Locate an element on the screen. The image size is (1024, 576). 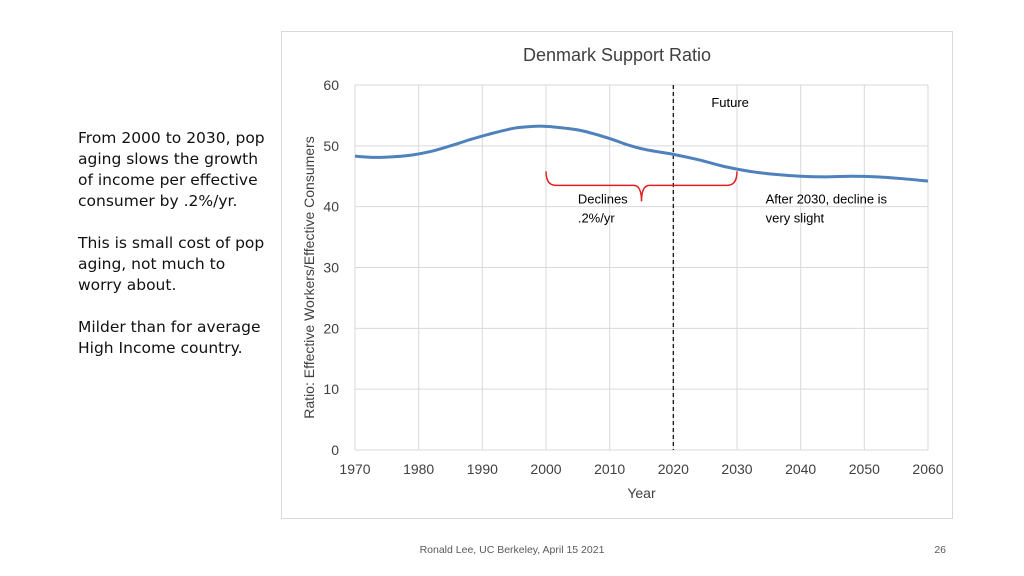
y-tick-label: 60 is located at coordinates (331, 85).